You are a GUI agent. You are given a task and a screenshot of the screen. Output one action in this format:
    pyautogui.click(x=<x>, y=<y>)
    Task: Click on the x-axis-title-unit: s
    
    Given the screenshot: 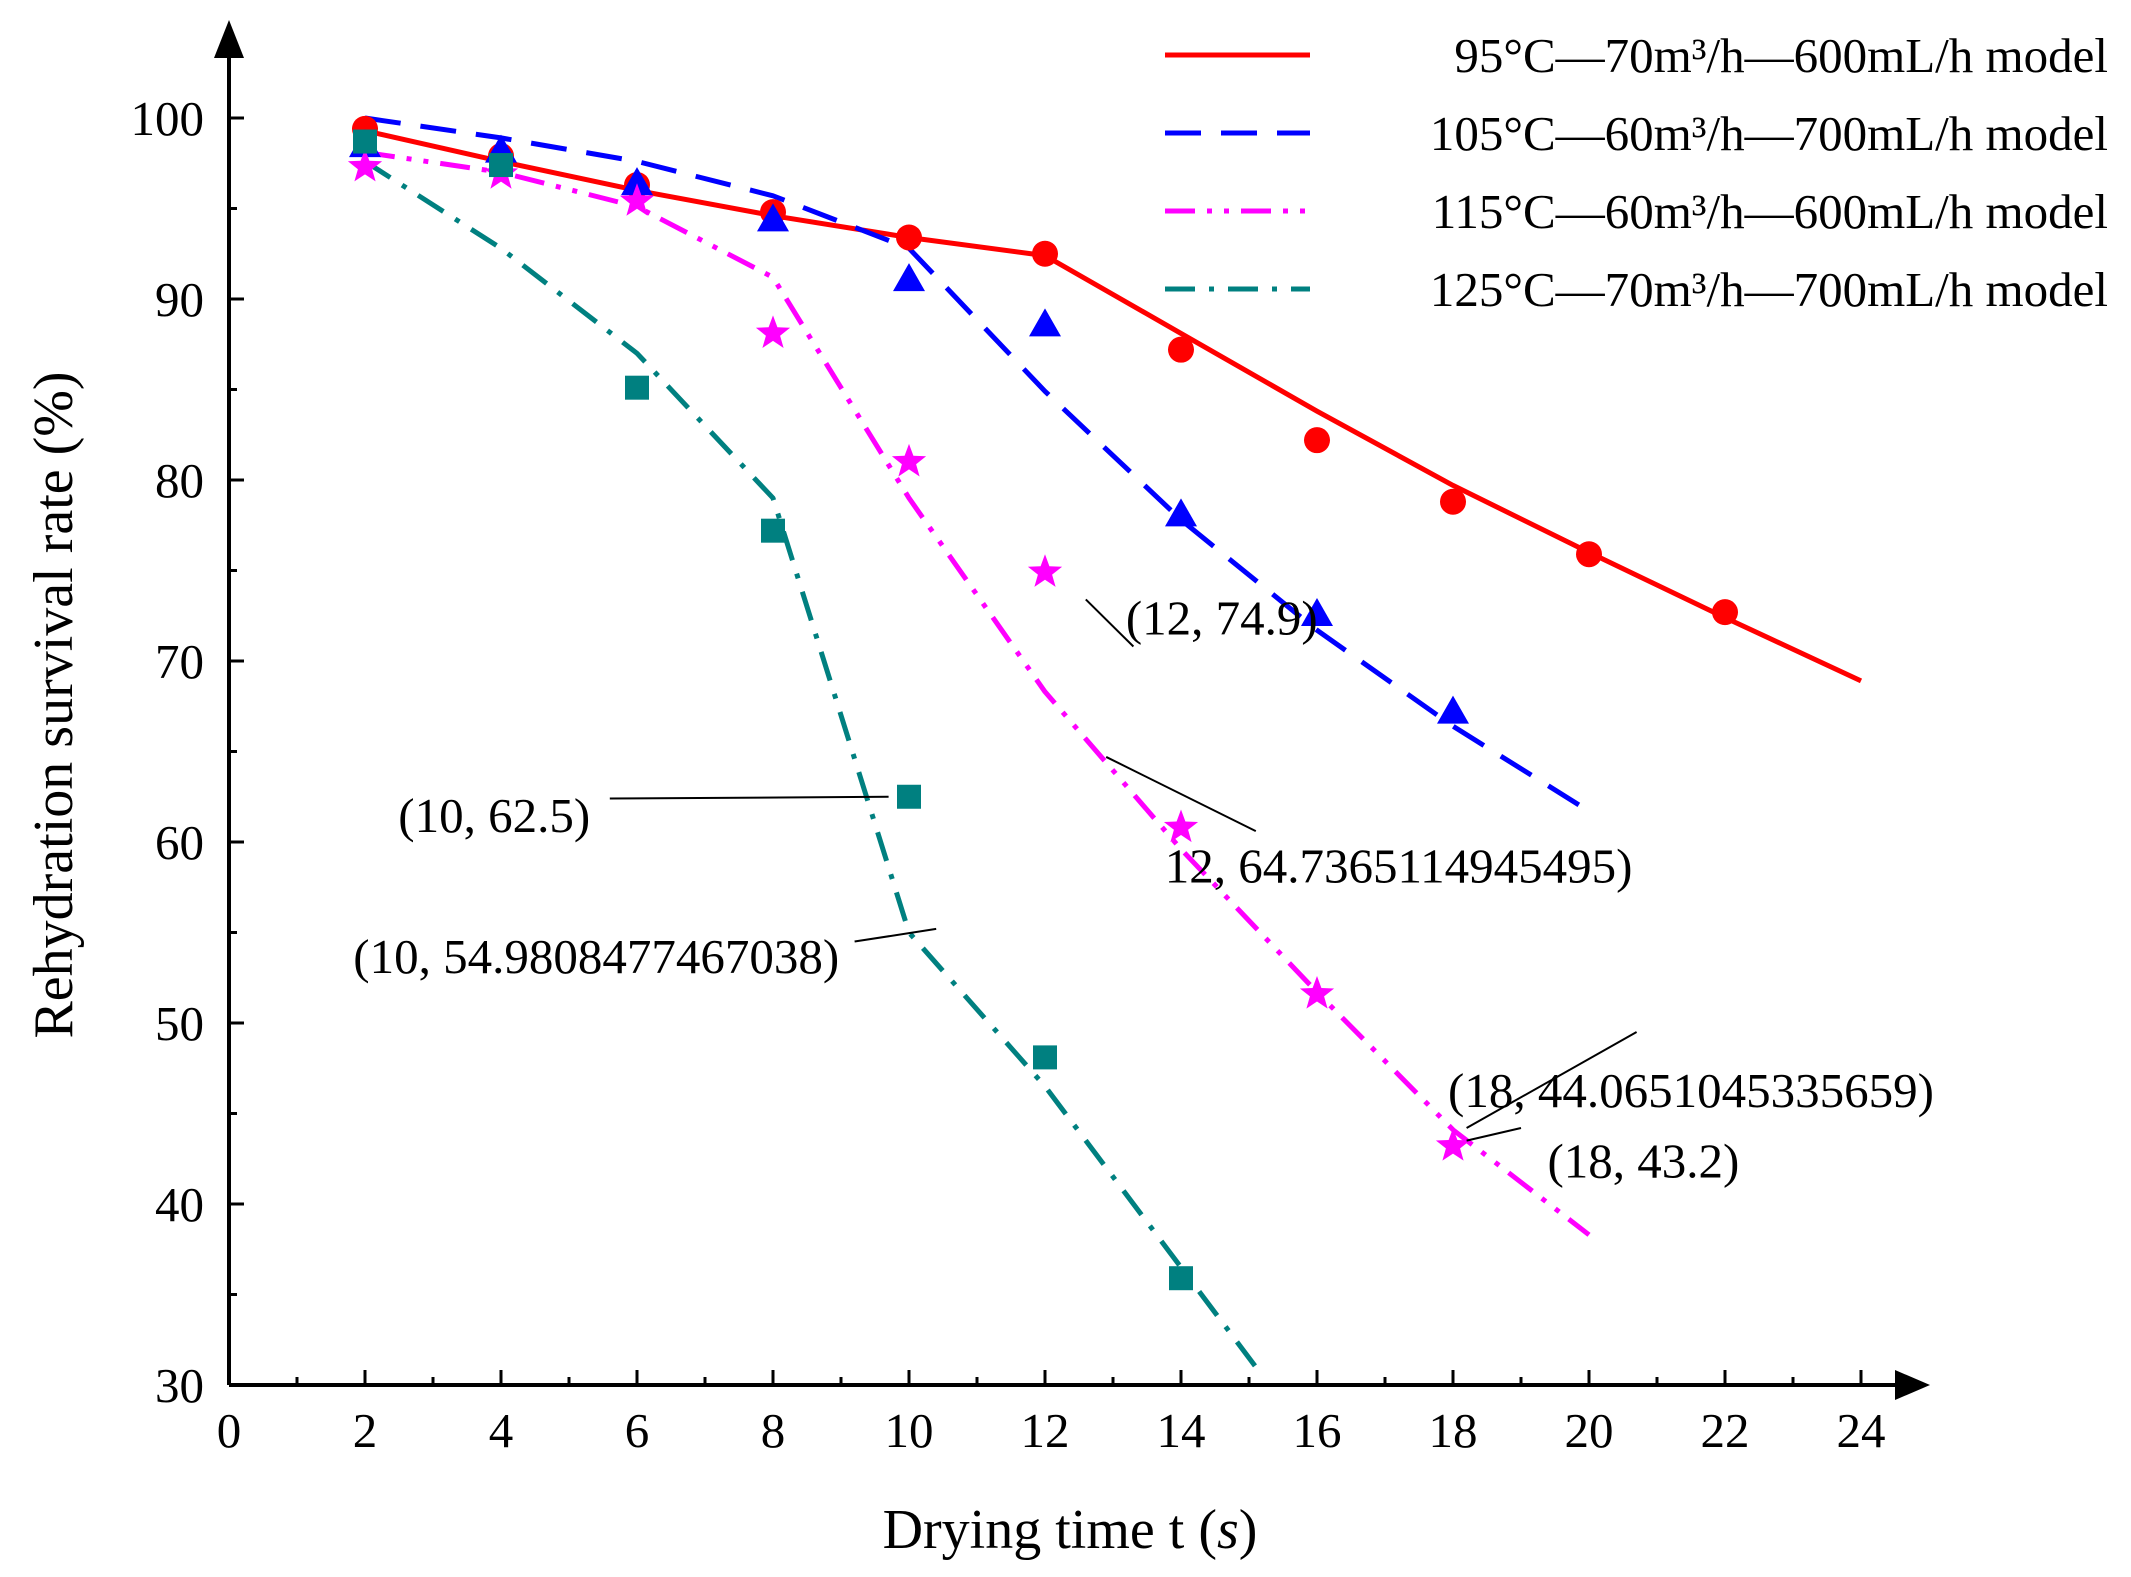 What is the action you would take?
    pyautogui.click(x=1228, y=1530)
    